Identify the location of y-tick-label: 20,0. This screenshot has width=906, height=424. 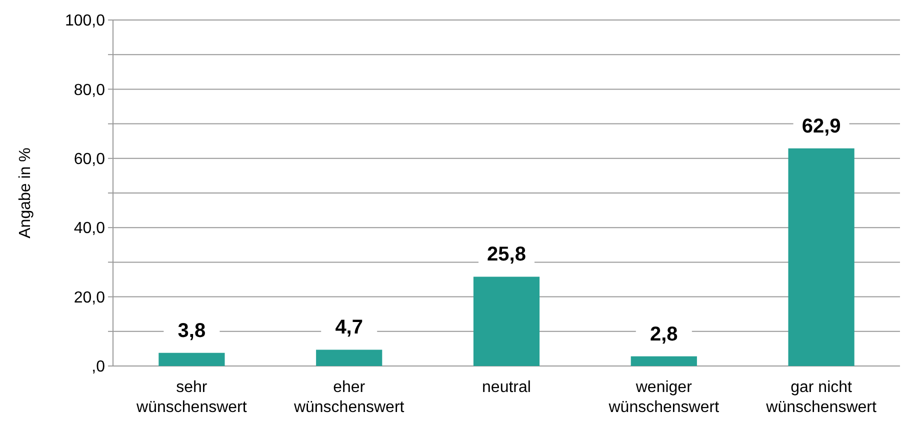
(90, 297).